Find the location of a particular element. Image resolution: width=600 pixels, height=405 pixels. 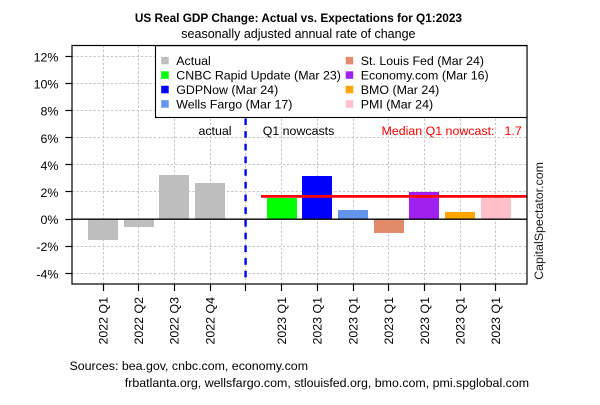

svg-text: 2022 Q3 is located at coordinates (175, 321).